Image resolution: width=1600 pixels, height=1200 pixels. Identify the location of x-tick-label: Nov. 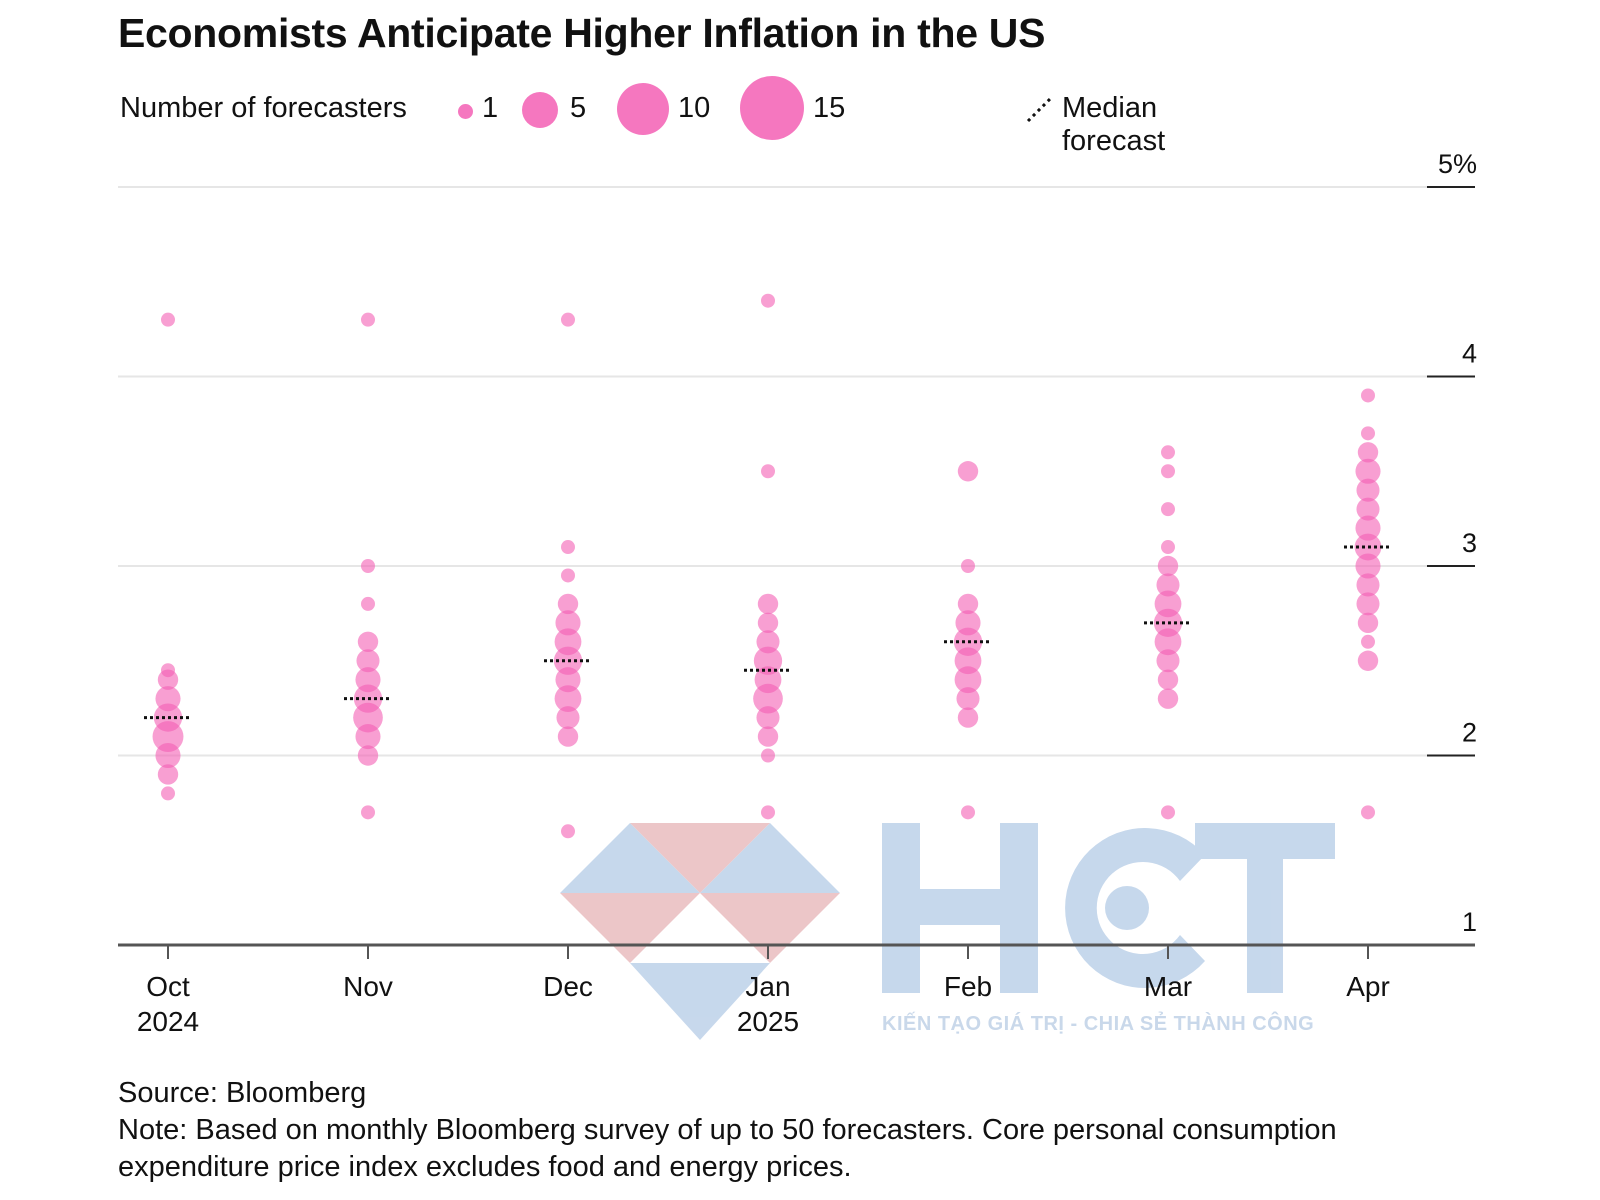
(368, 986).